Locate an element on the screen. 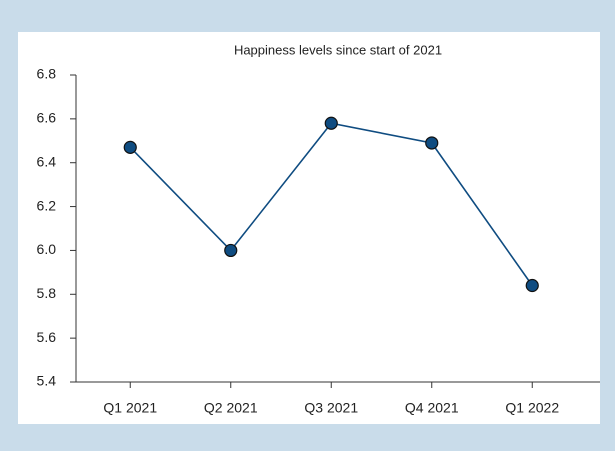 Image resolution: width=615 pixels, height=451 pixels. y-tick-label: 6.2 is located at coordinates (47, 205).